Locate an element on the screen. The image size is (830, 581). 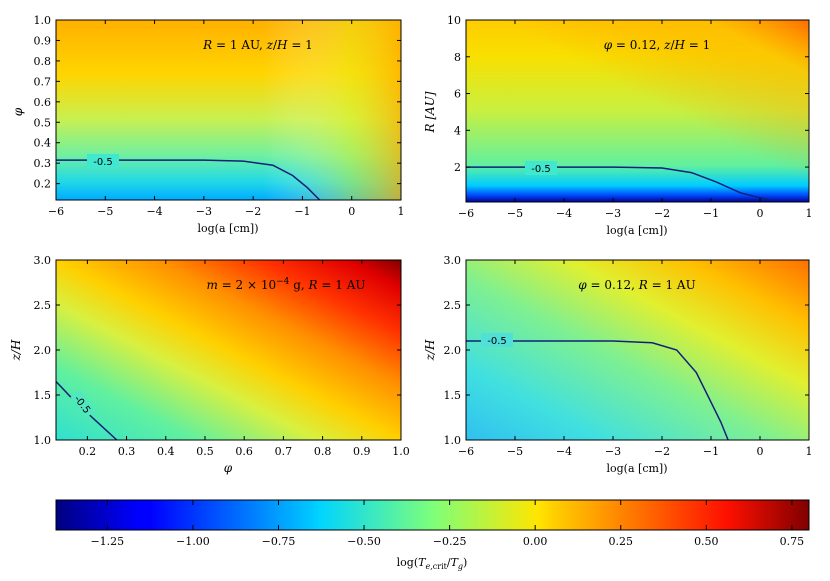
panel3-xticks: 0.2 0.3 0.4 0.5 0.6 0.7 0.8 0.9 1.0 is located at coordinates (244, 359).